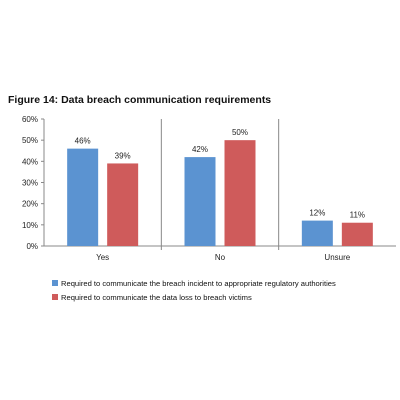 This screenshot has width=400, height=400. What do you see at coordinates (30, 183) in the screenshot?
I see `y-tick-label: 30%` at bounding box center [30, 183].